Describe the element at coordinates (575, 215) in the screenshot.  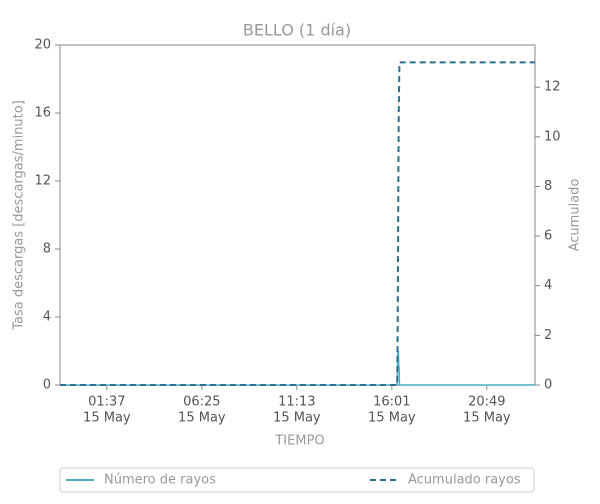
I see `y2-axis-label: Acumulado` at that location.